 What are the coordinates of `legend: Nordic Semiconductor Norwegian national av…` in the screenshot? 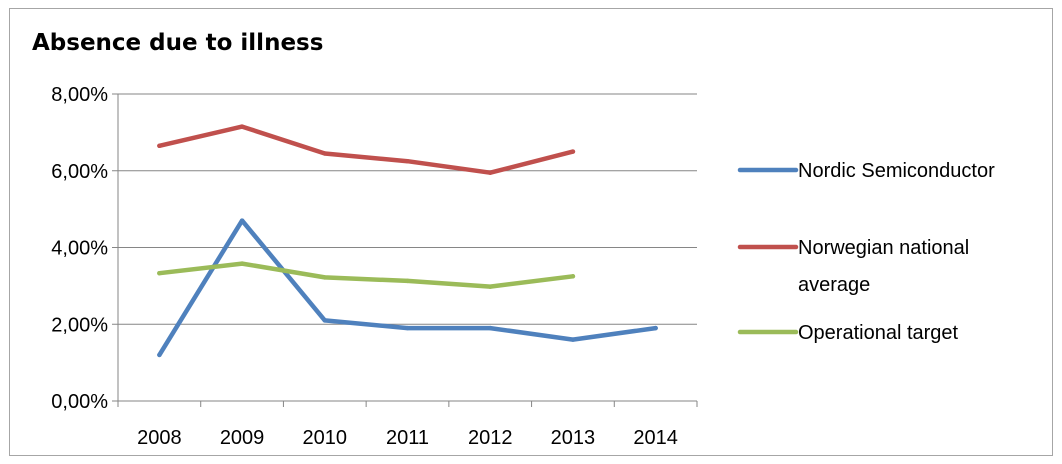 It's located at (866, 252).